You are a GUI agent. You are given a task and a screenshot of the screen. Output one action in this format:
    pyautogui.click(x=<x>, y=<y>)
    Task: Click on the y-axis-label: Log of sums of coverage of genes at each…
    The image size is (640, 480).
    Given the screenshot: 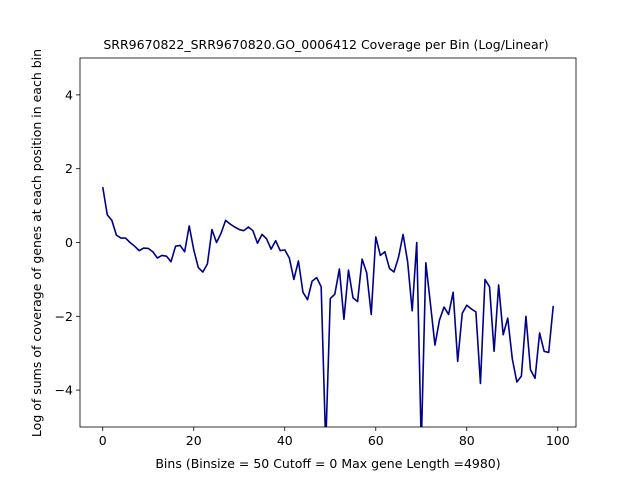 What is the action you would take?
    pyautogui.click(x=36, y=243)
    